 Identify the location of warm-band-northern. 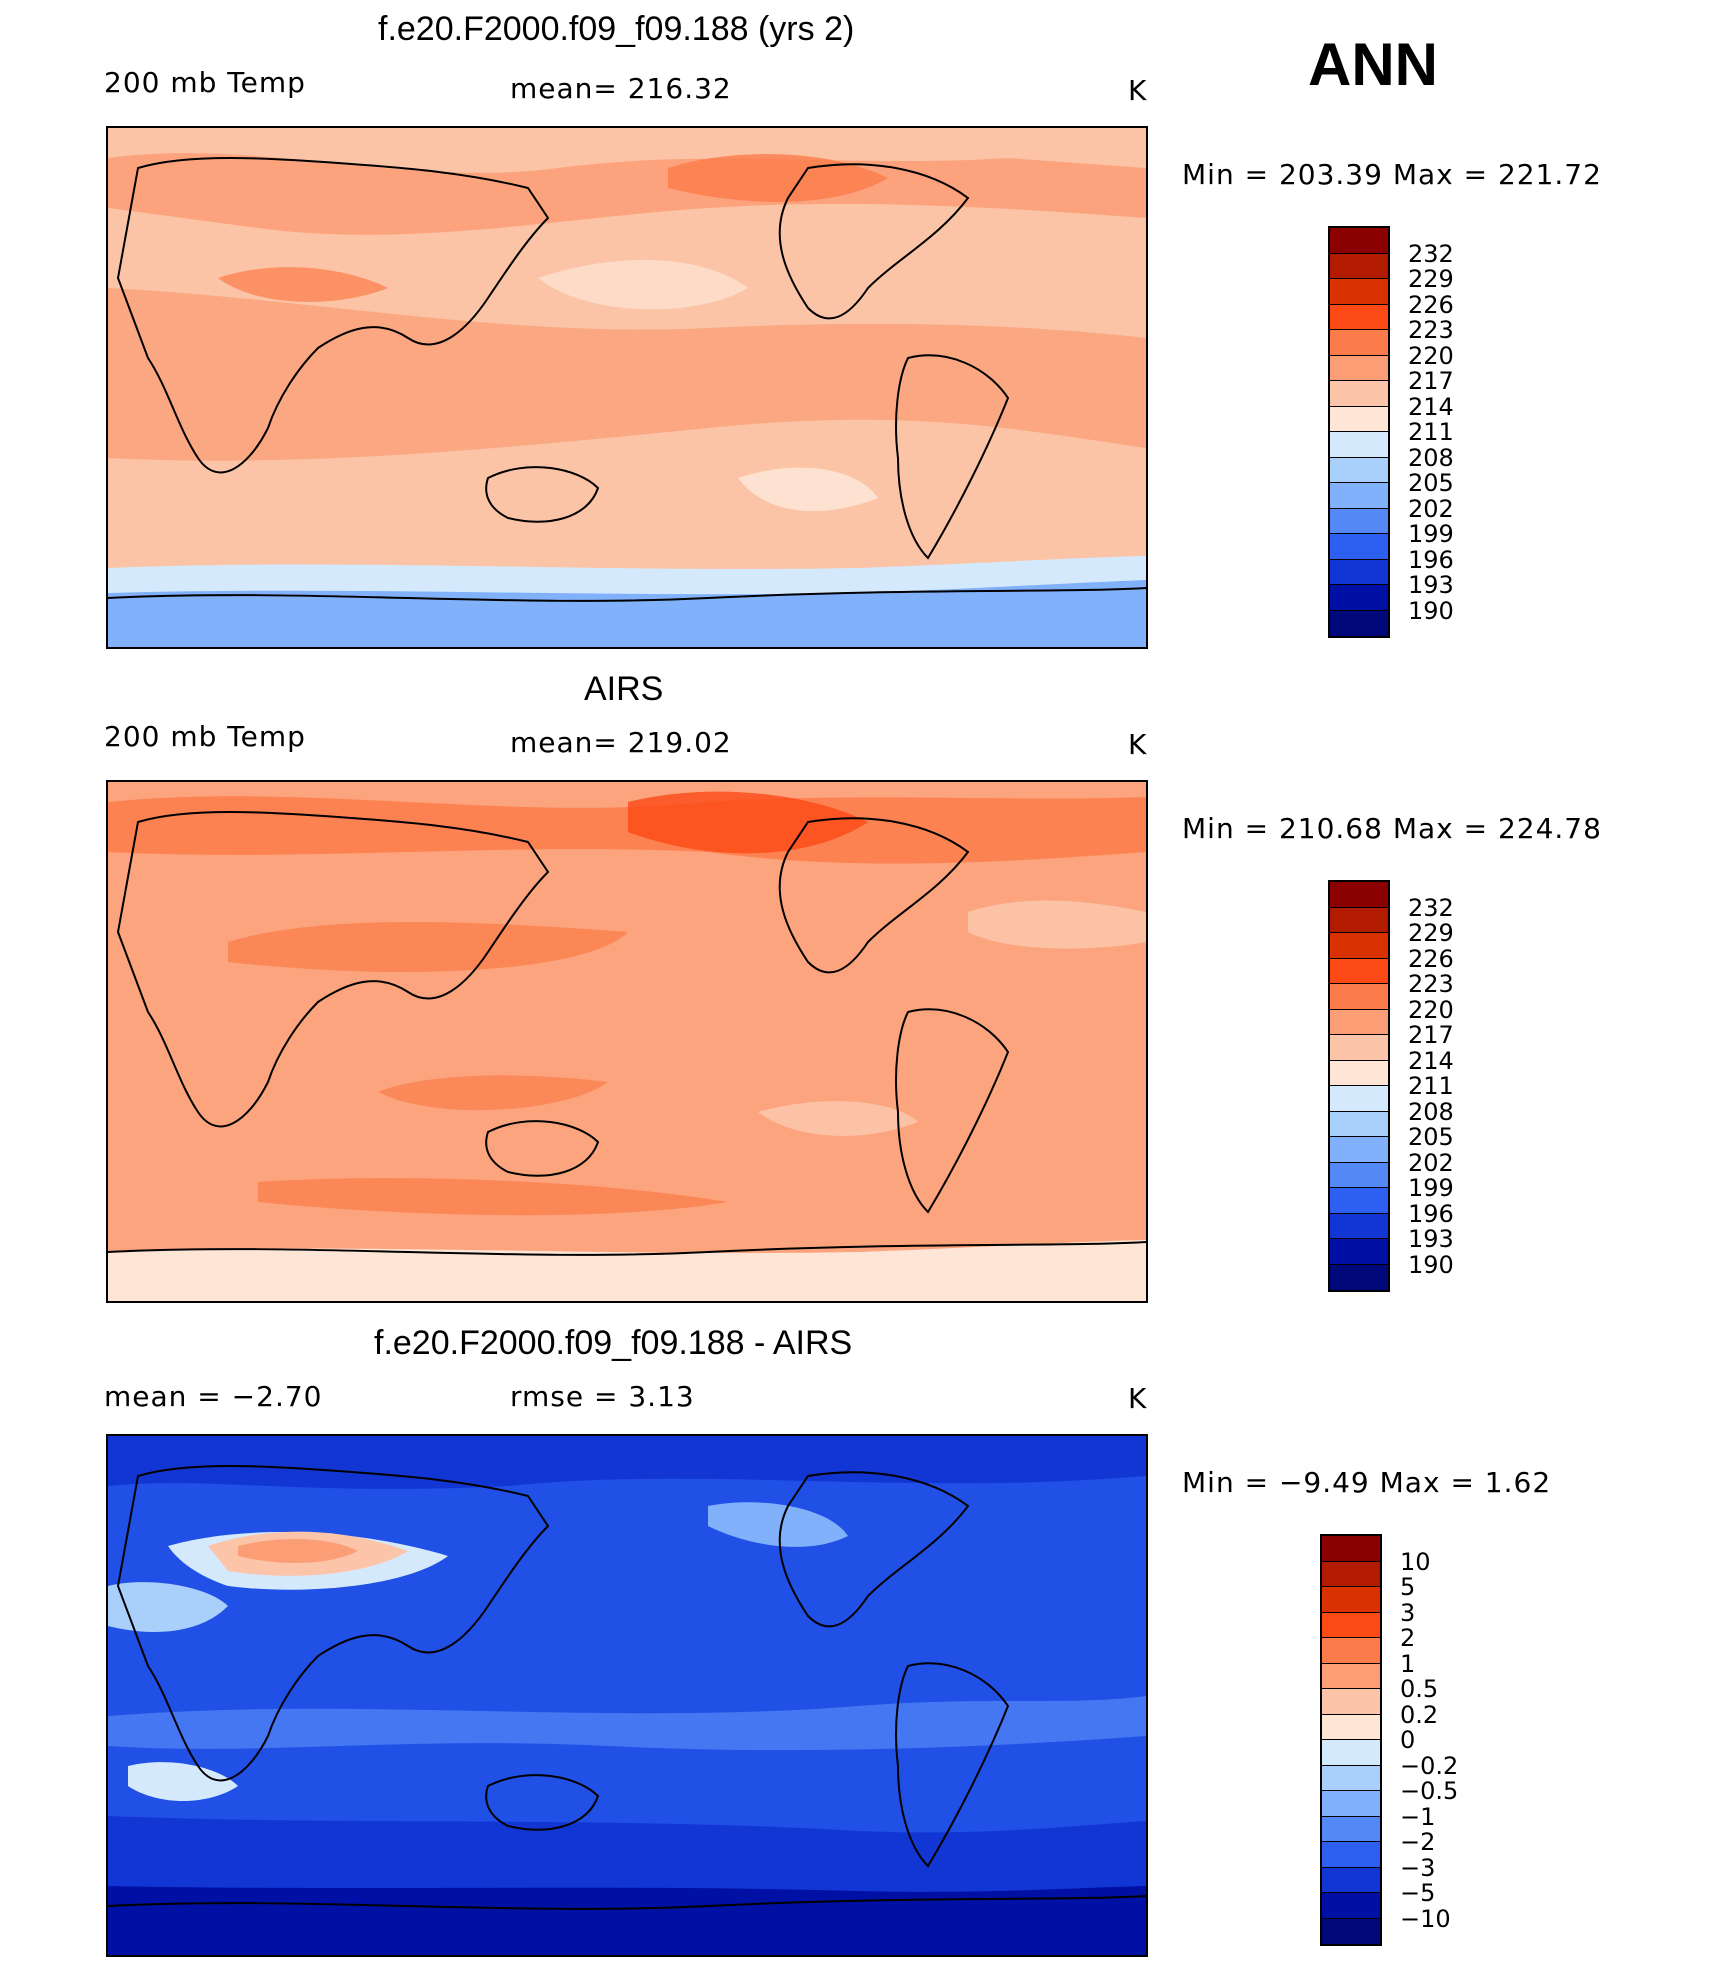
(627, 194).